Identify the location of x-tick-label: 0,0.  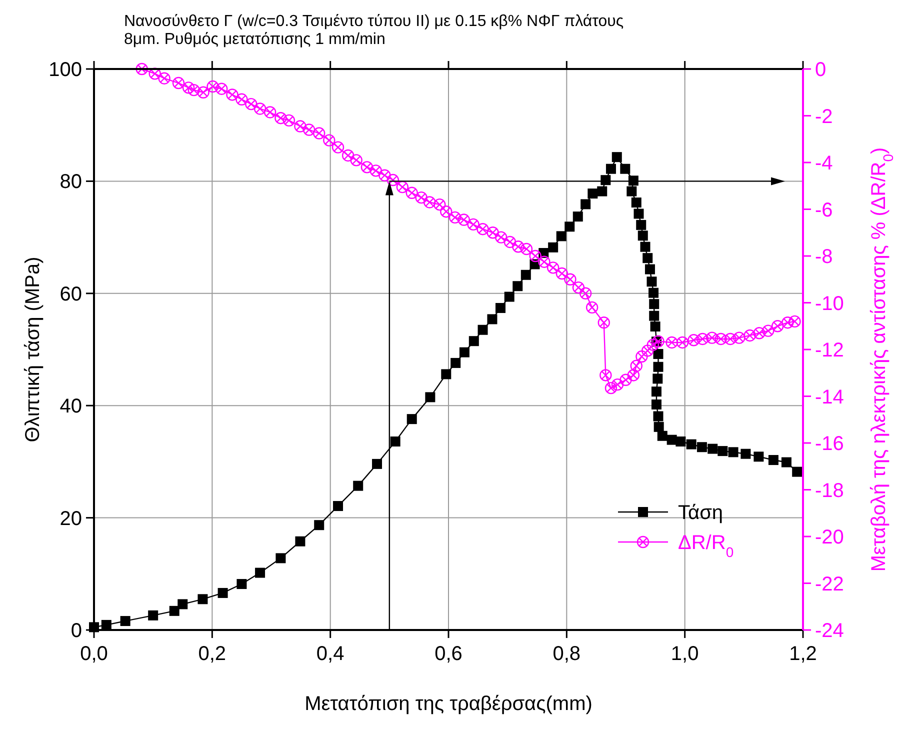
(94, 654).